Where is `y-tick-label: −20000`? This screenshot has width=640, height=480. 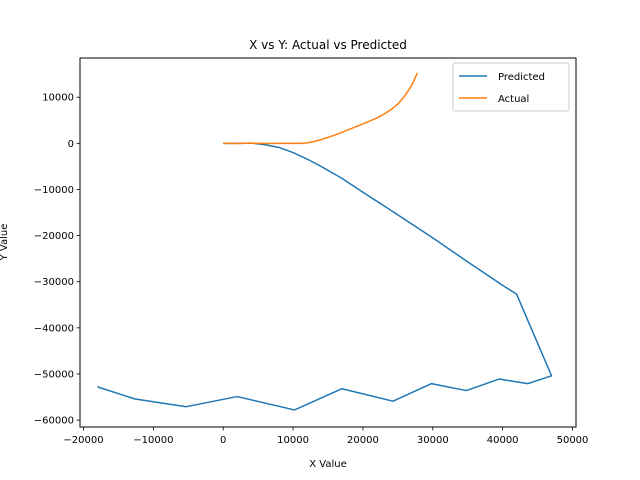
y-tick-label: −20000 is located at coordinates (54, 236).